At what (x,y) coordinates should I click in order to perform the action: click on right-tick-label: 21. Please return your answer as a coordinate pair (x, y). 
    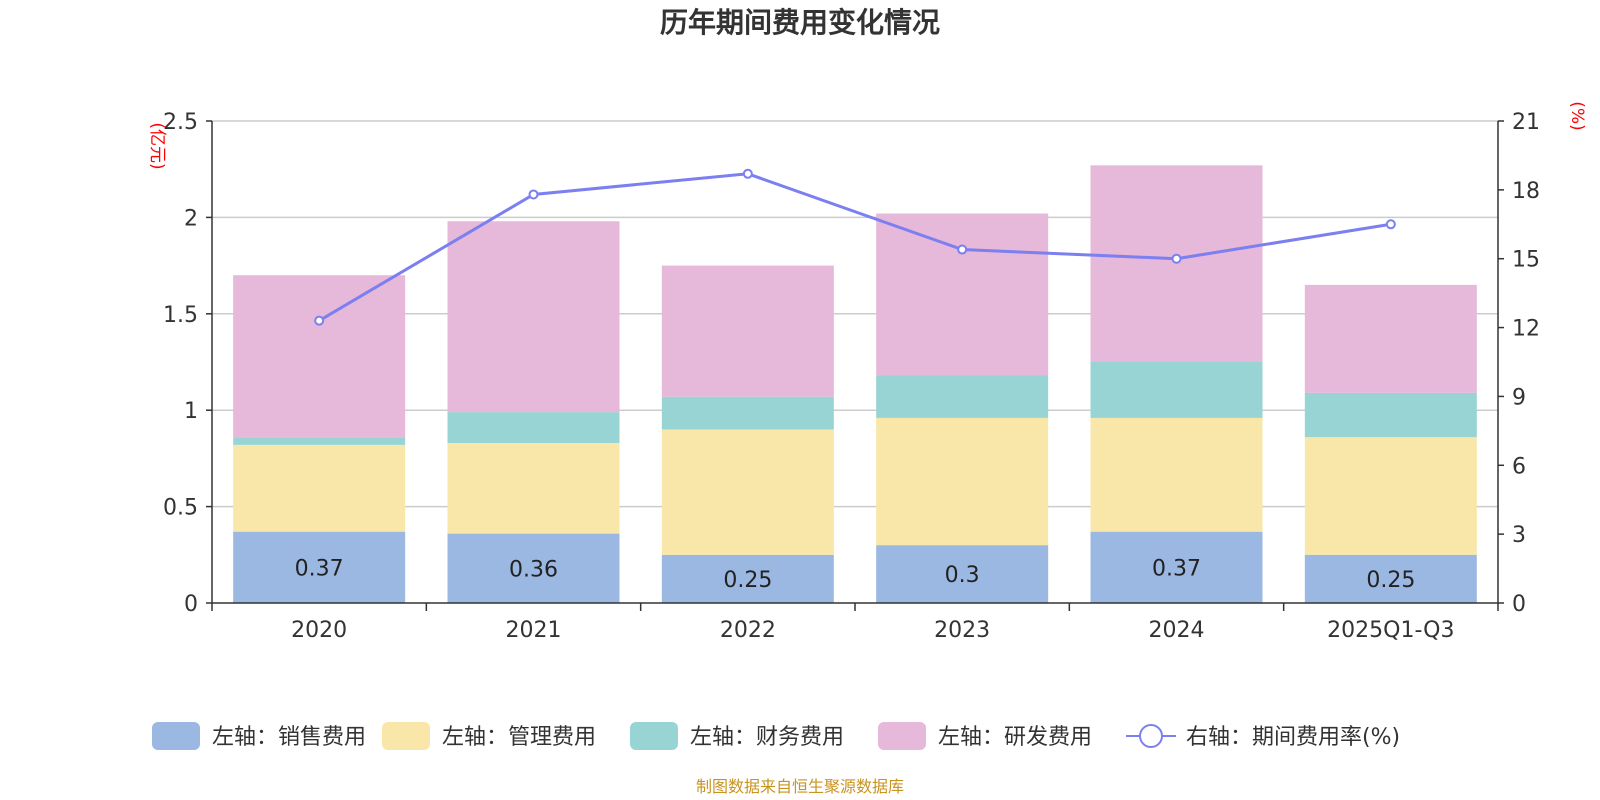
    Looking at the image, I should click on (1526, 122).